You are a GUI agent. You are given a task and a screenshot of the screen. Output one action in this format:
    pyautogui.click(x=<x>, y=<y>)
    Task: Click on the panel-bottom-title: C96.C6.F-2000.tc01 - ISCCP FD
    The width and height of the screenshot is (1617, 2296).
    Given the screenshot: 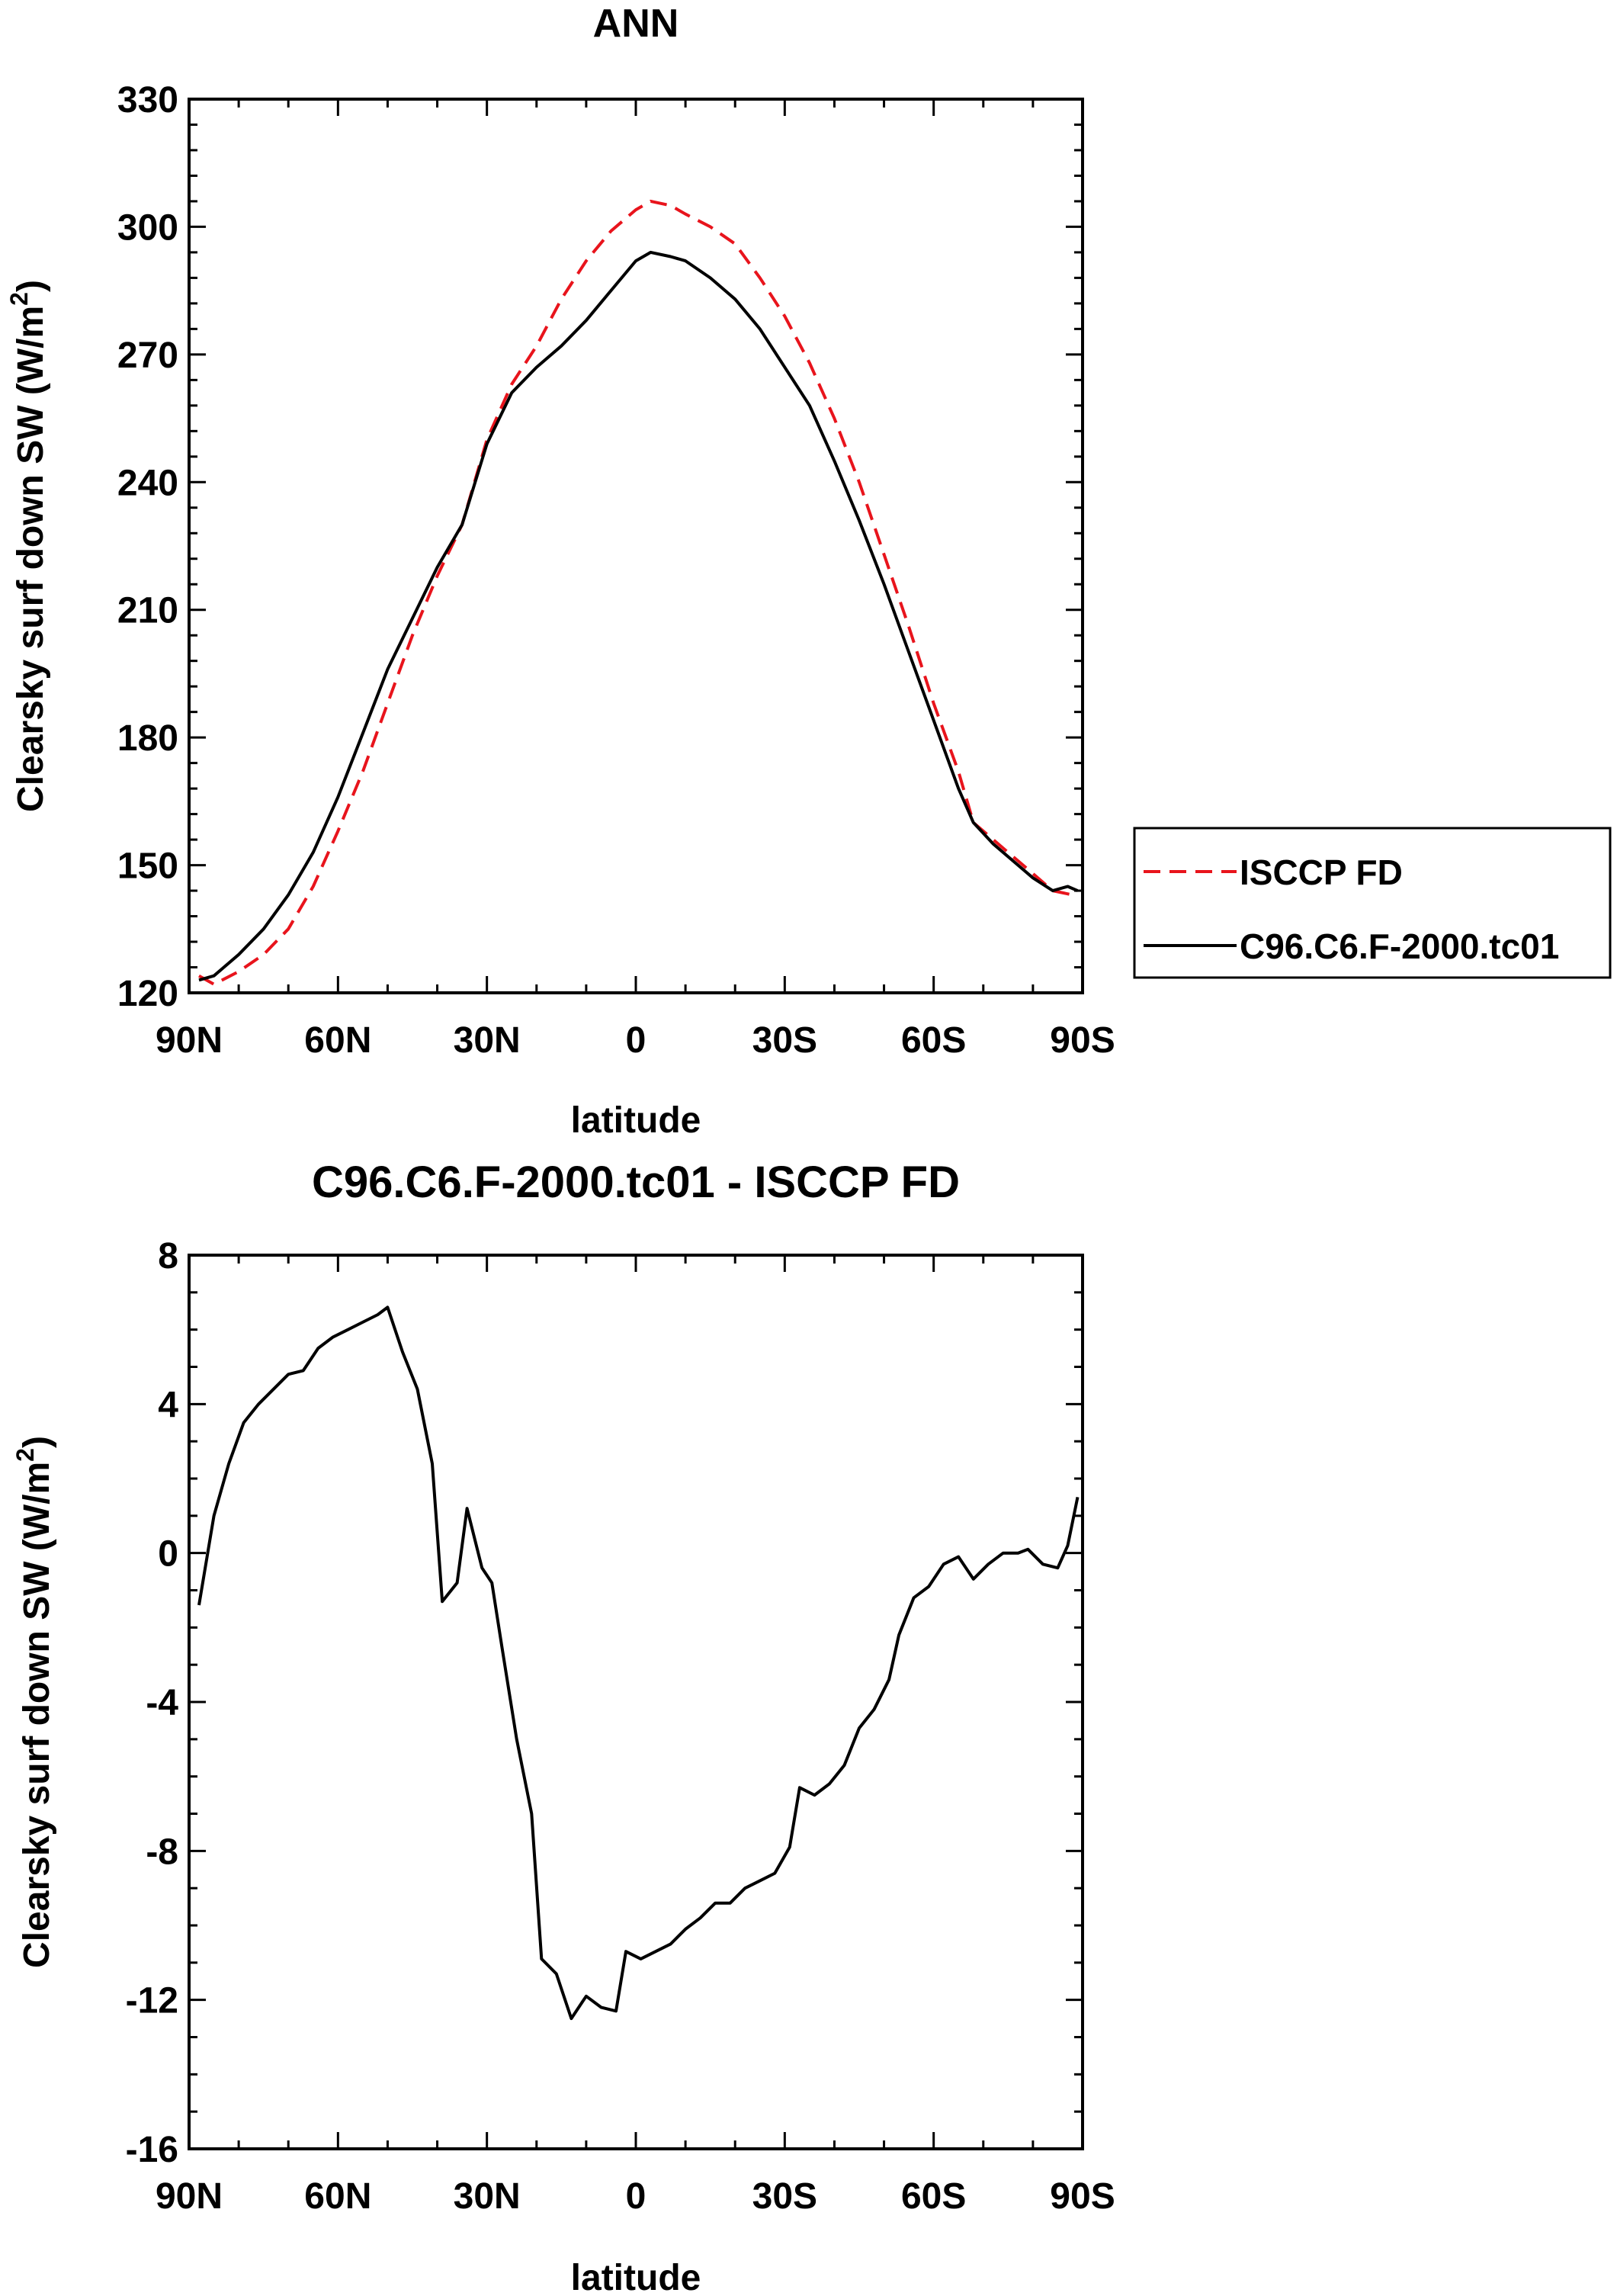 What is the action you would take?
    pyautogui.click(x=636, y=1182)
    